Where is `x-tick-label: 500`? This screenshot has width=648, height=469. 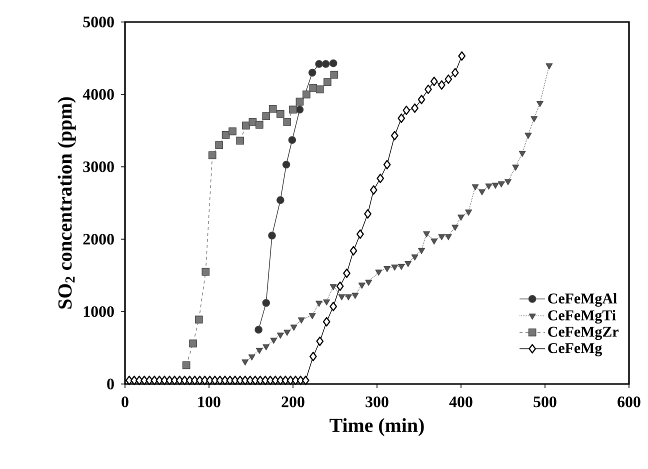
x-tick-label: 500 is located at coordinates (545, 402).